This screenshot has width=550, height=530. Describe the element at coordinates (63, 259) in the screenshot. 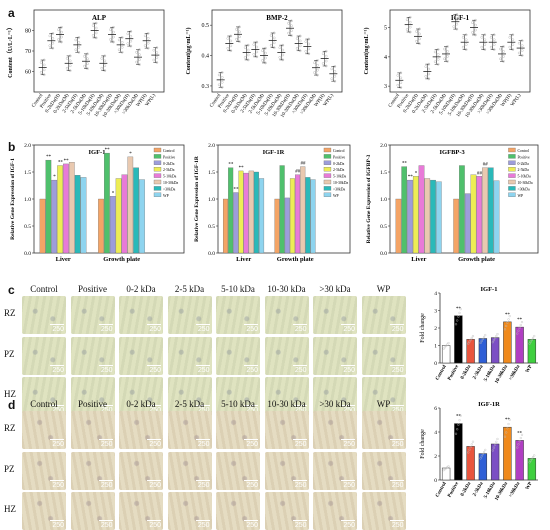

I see `x-tick-label: Liver` at that location.